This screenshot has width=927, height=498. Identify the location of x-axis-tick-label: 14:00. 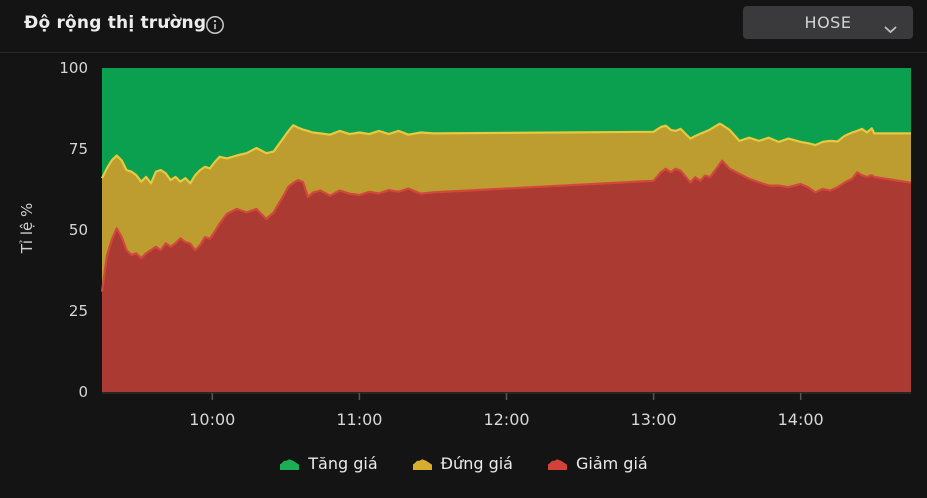
(800, 419).